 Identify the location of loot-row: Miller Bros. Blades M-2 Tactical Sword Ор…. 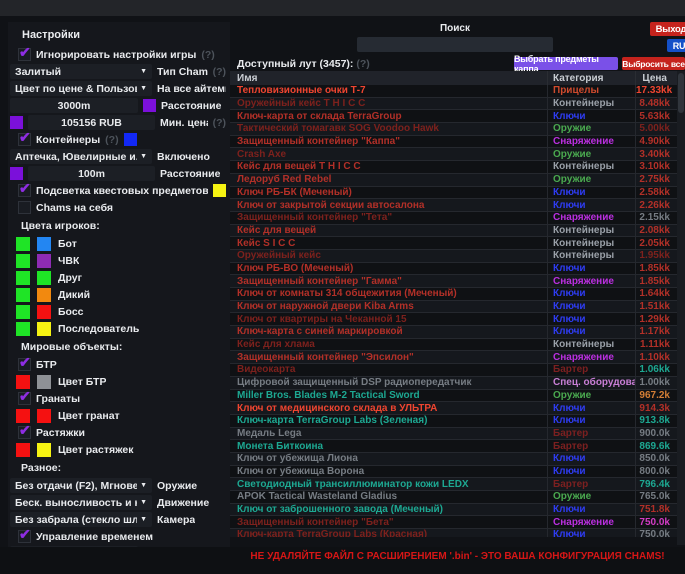
(453, 396).